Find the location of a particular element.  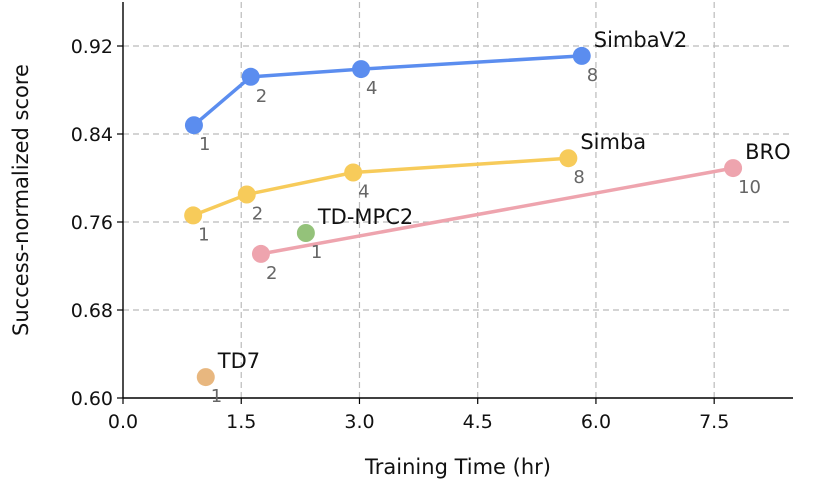

x-tick-label: 1.5 is located at coordinates (241, 422).